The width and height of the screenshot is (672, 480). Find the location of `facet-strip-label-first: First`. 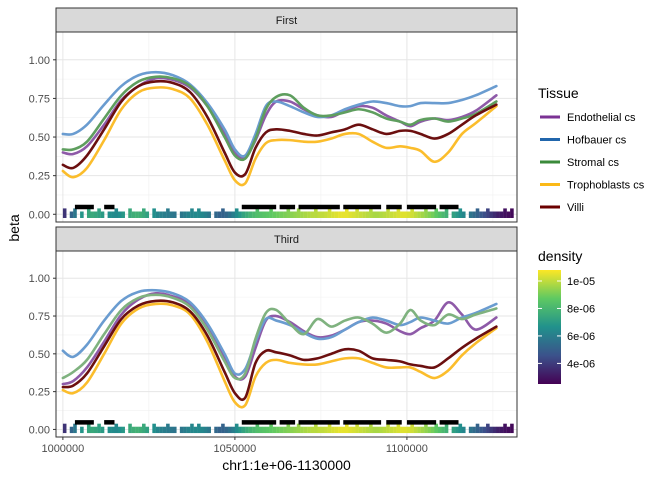

facet-strip-label-first: First is located at coordinates (286, 21).